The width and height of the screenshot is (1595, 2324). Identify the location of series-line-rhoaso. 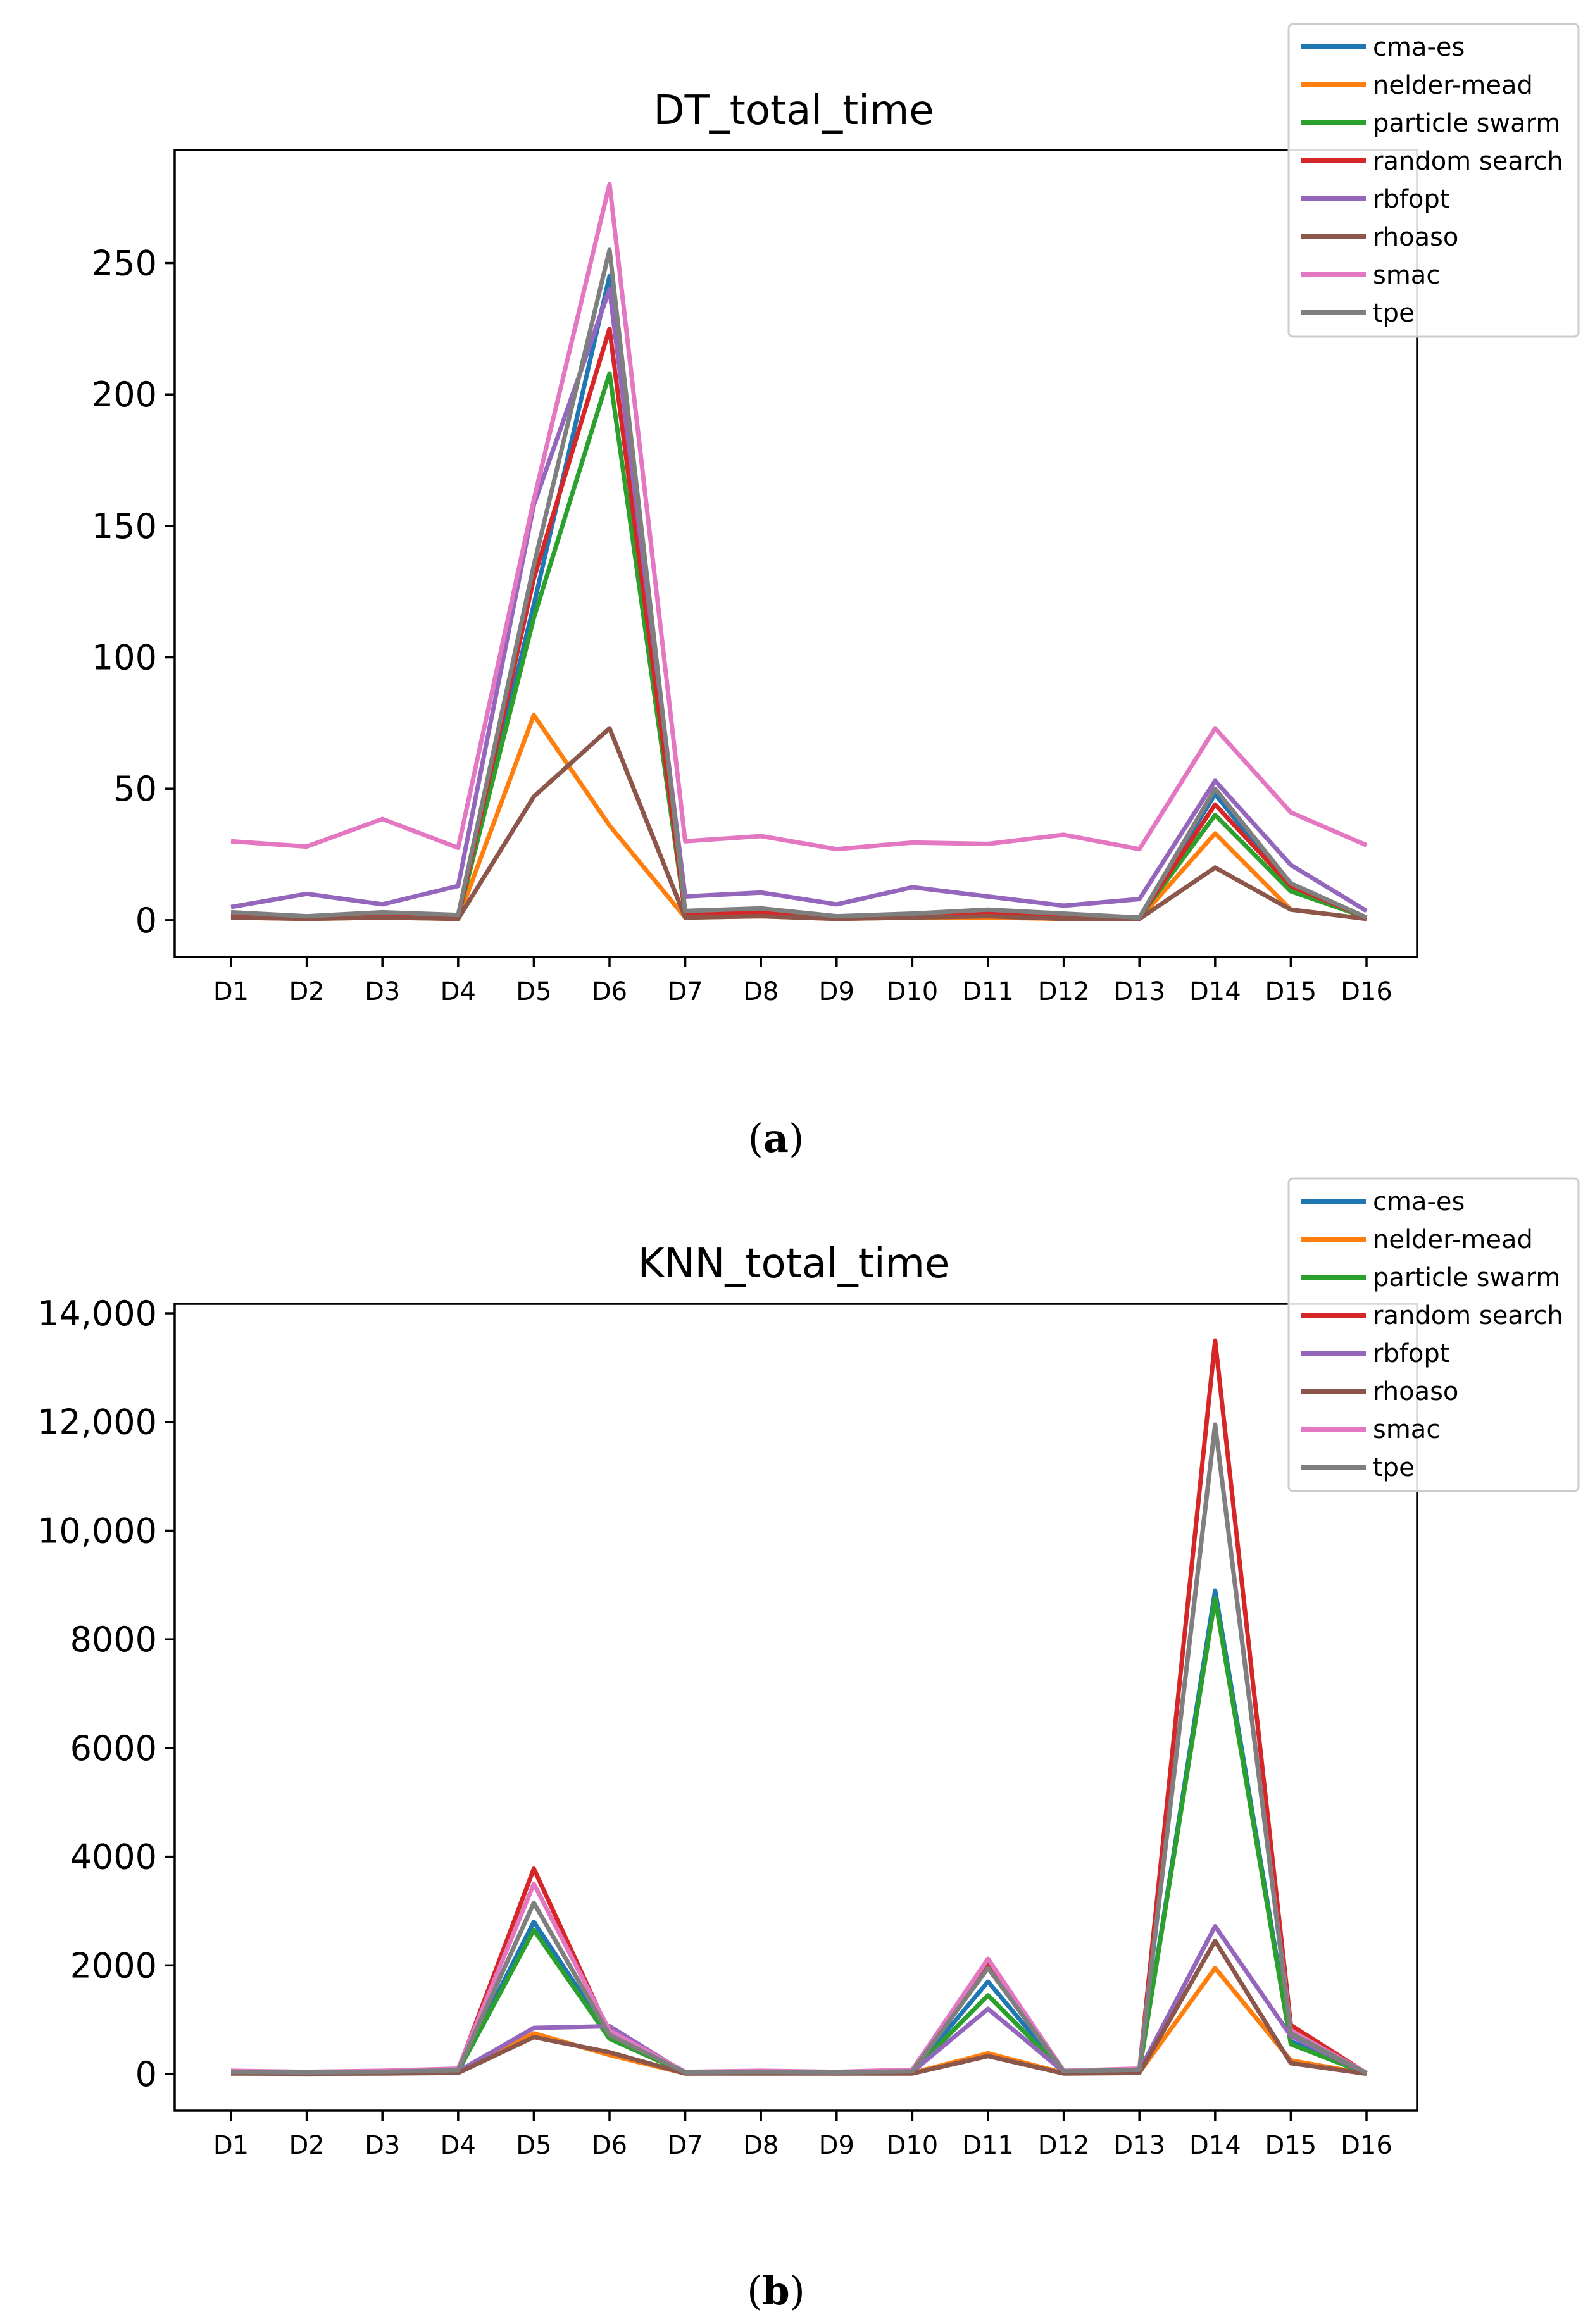
(798, 823).